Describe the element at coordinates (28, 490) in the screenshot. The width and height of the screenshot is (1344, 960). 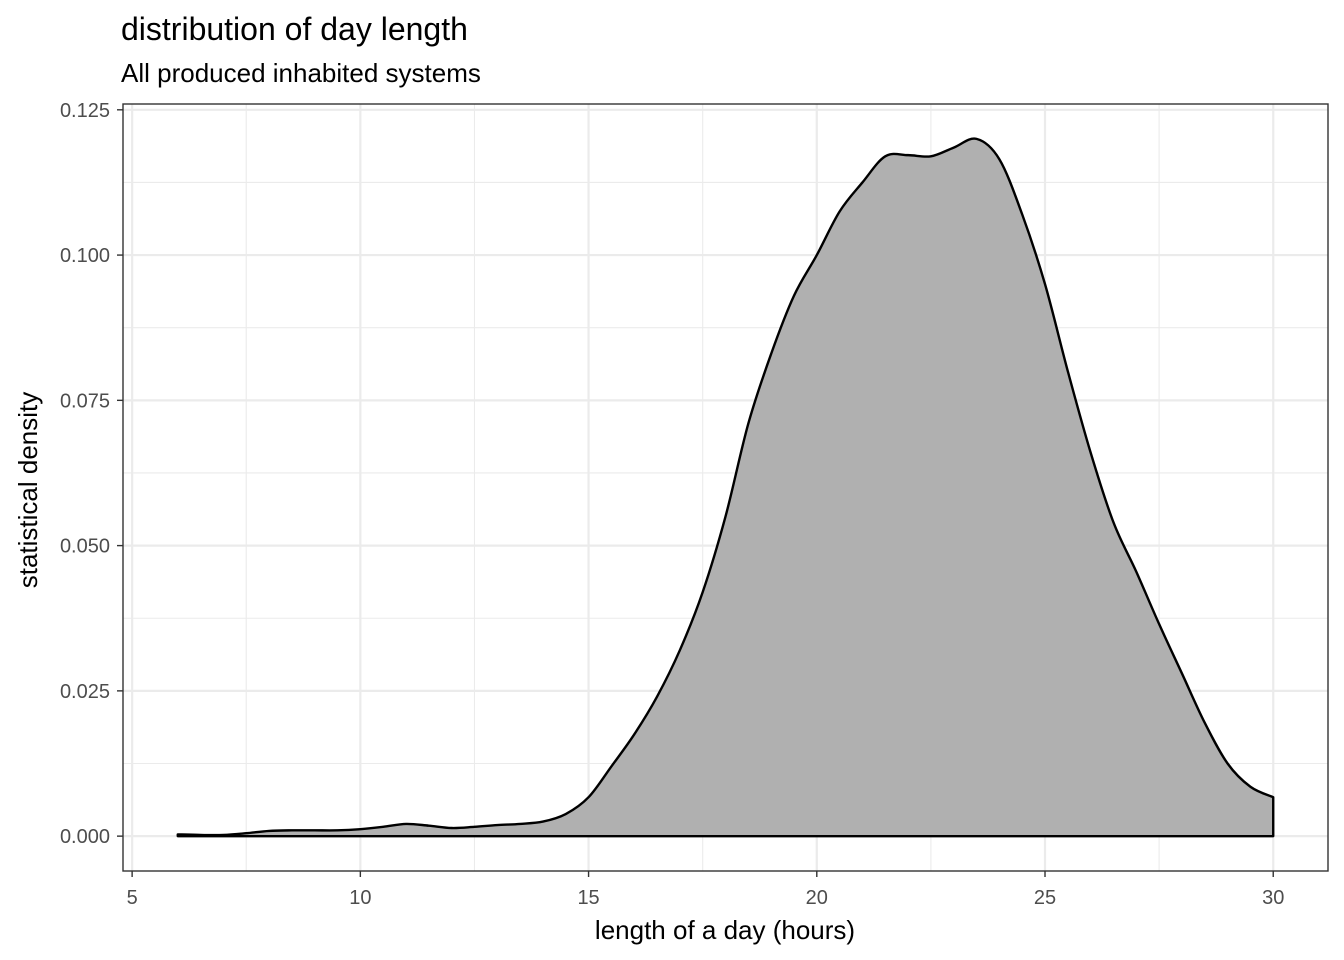
I see `y-axis-title: statistical density` at that location.